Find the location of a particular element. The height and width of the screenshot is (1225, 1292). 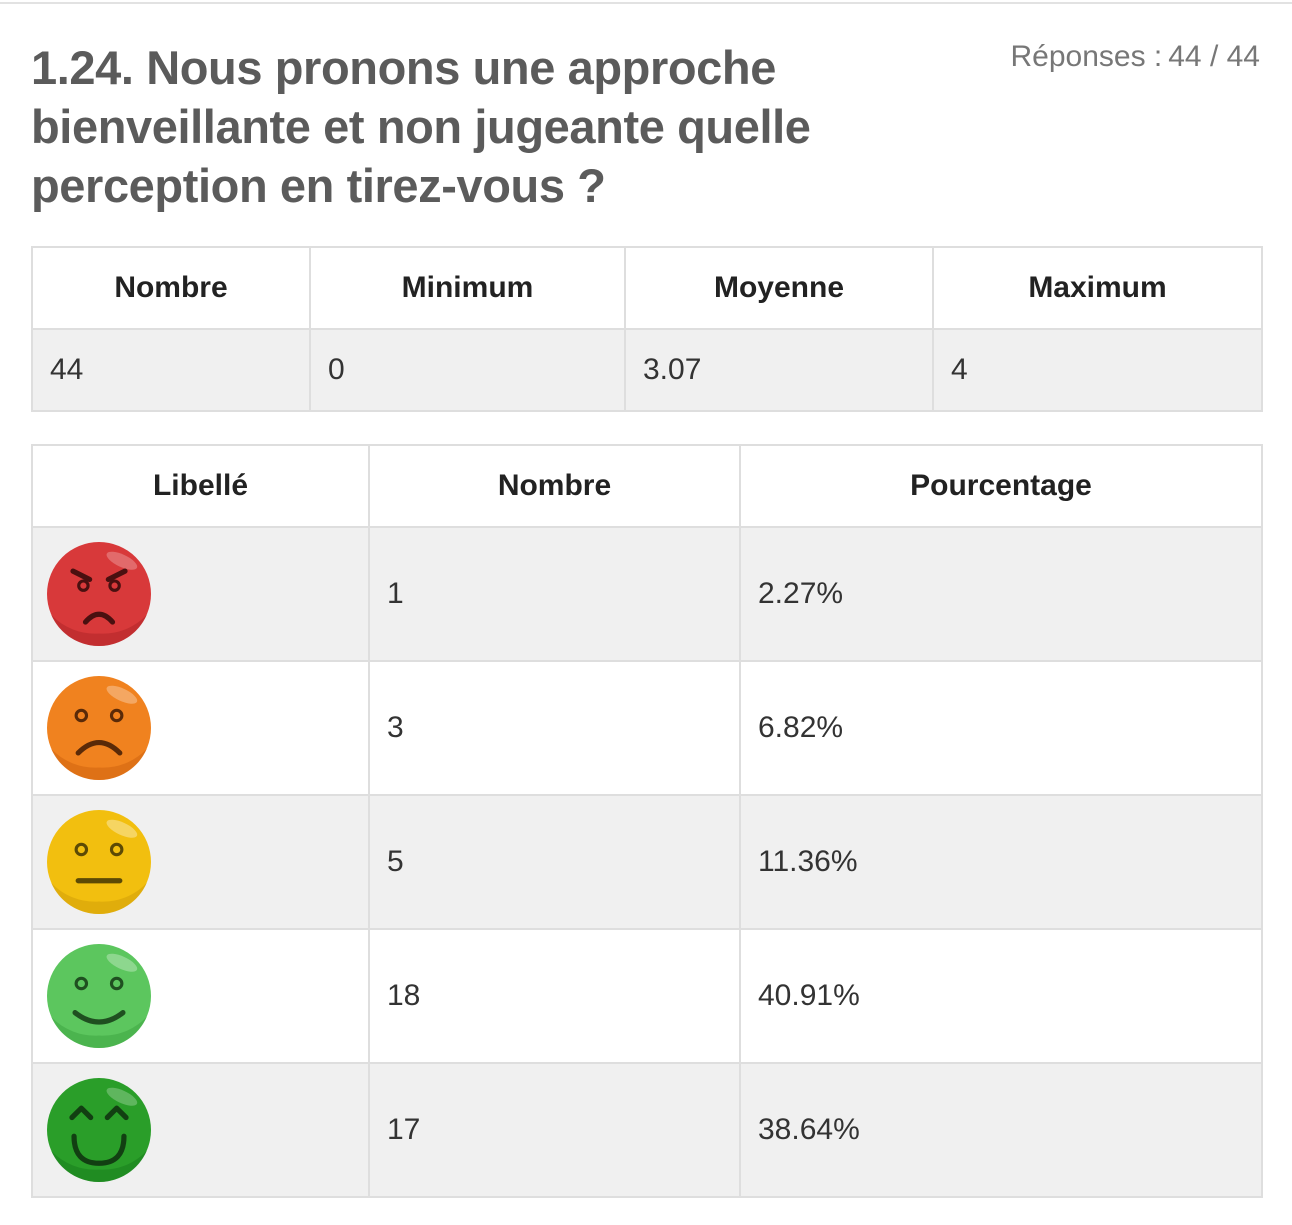

header-maximum: Maximum is located at coordinates (1097, 288).